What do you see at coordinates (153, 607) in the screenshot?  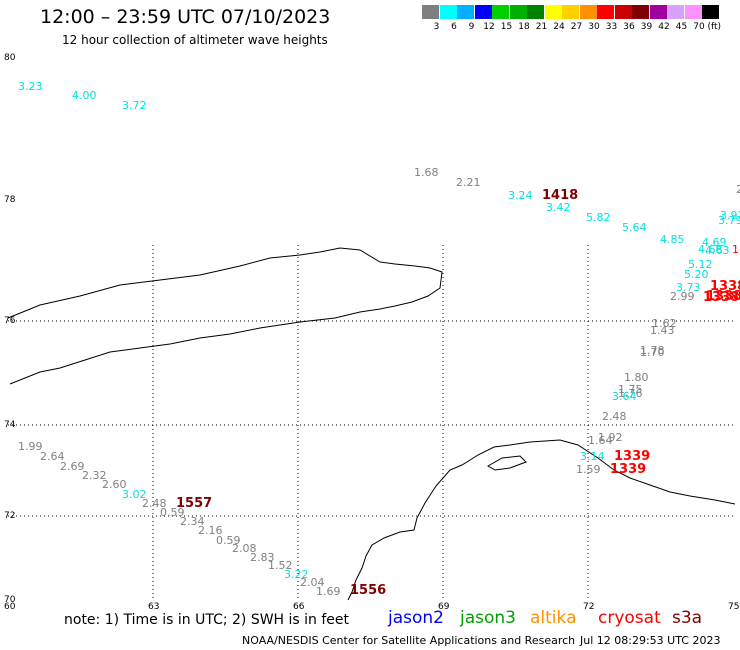 I see `longitude-label: 63` at bounding box center [153, 607].